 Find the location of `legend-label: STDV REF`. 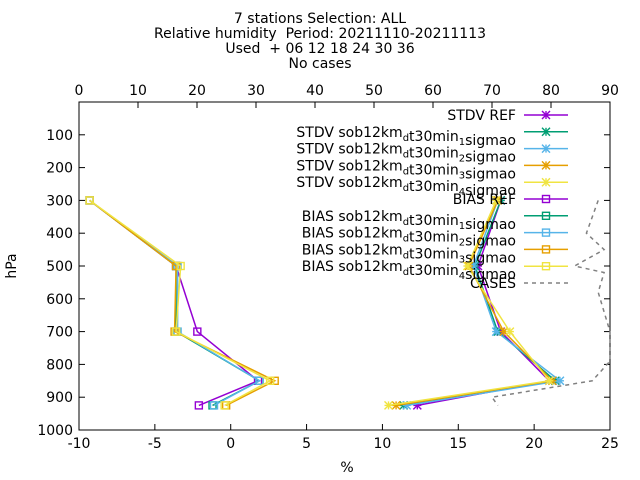

legend-label: STDV REF is located at coordinates (481, 116).